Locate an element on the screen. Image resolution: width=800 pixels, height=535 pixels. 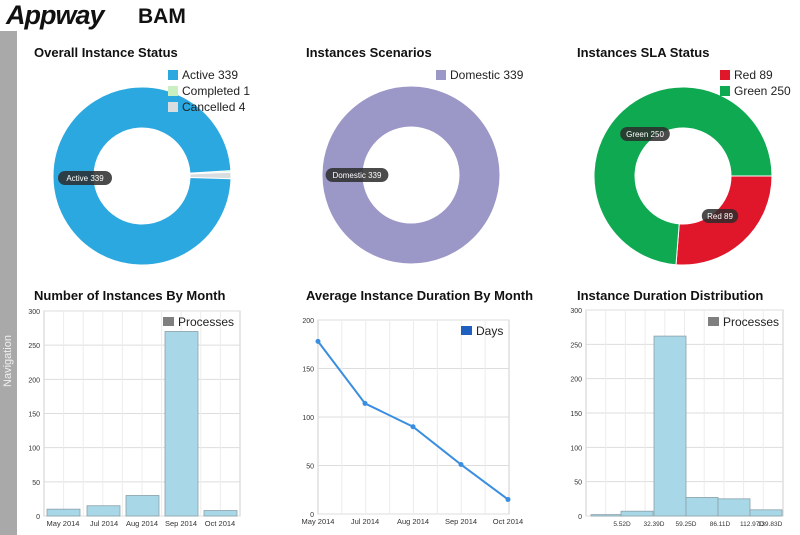
donut-0-legend-label-0: Active 339 is located at coordinates (210, 75).